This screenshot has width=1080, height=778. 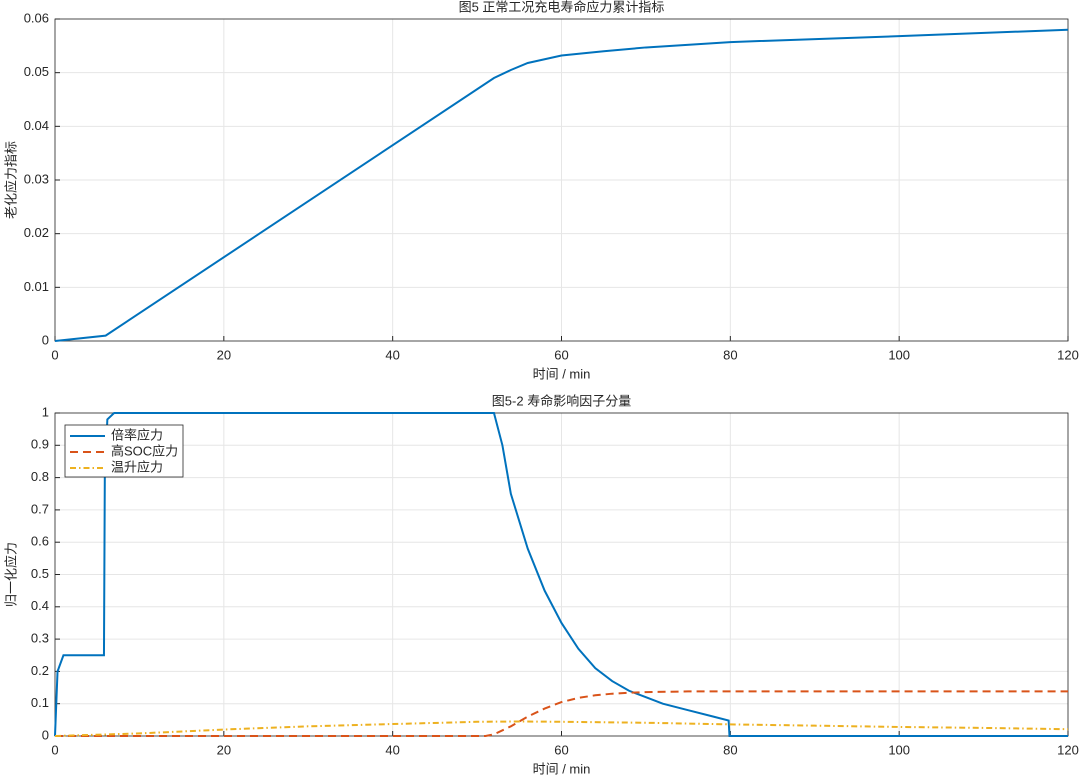 I want to click on y-tick-label: 0.02, so click(x=36, y=232).